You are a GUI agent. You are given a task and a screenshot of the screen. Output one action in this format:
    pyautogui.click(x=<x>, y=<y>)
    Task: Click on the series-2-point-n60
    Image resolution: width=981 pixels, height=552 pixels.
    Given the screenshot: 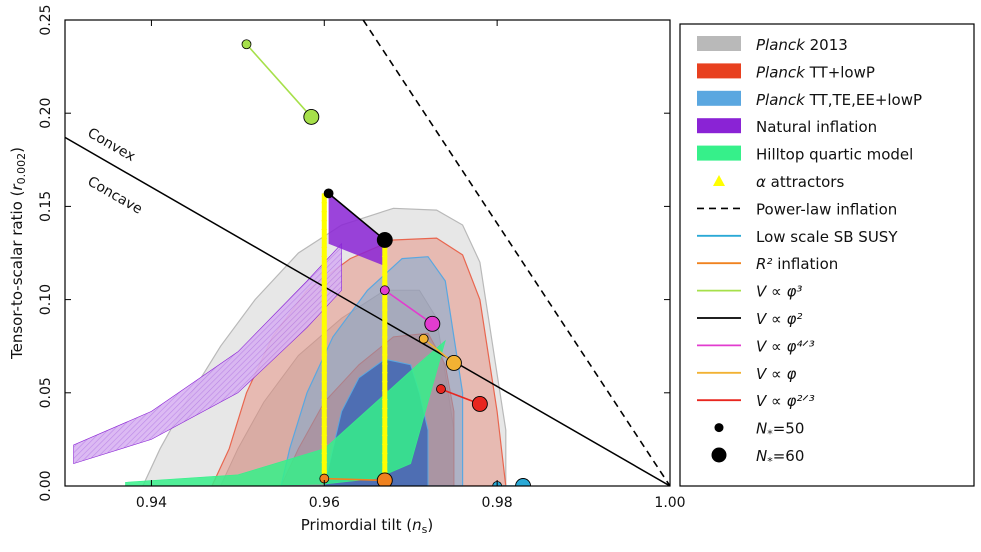 What is the action you would take?
    pyautogui.click(x=432, y=323)
    